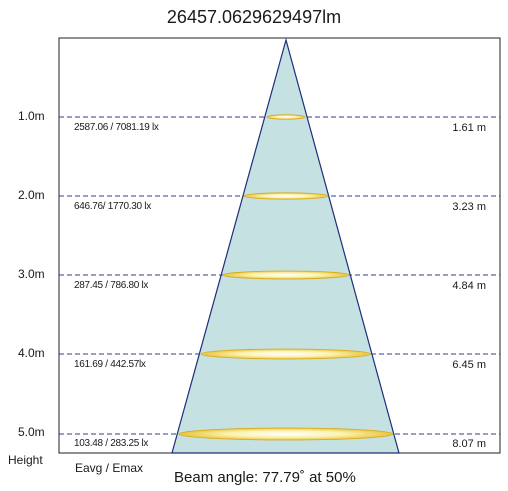 The width and height of the screenshot is (508, 491). Describe the element at coordinates (112, 206) in the screenshot. I see `lux-value-2: 646.76/ 1770.30 lx` at that location.